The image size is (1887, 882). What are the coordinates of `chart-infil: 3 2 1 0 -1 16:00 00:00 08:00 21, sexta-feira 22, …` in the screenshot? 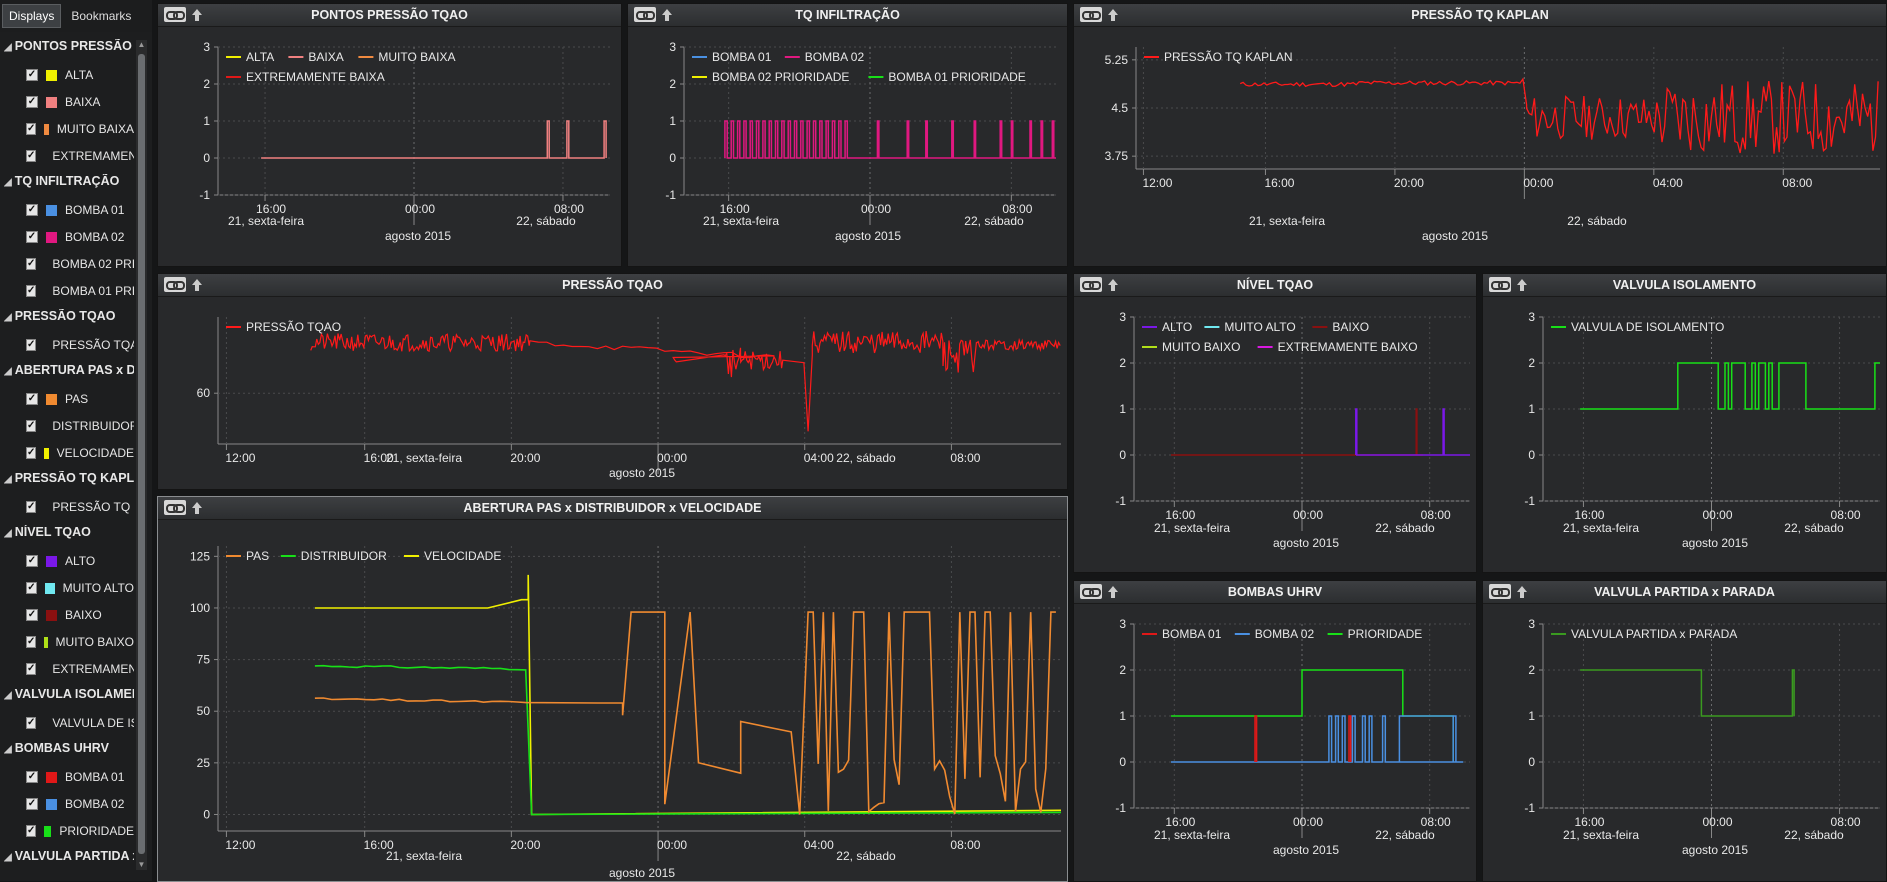 It's located at (847, 146).